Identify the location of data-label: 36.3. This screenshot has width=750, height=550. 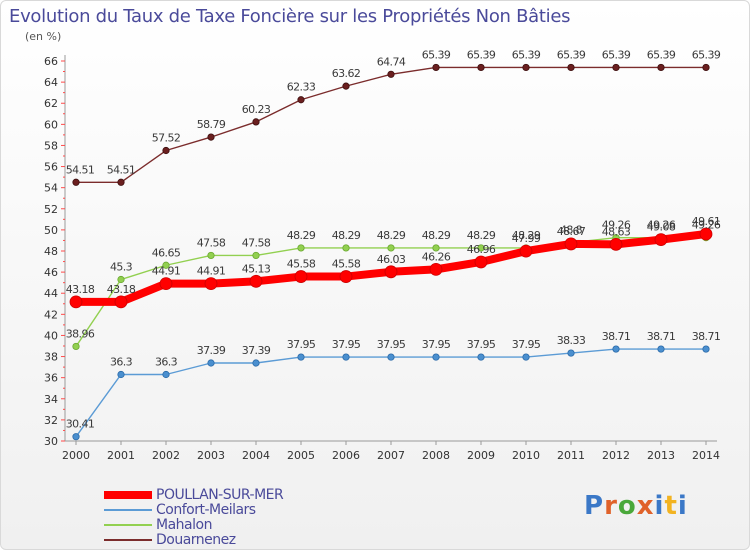
(166, 362).